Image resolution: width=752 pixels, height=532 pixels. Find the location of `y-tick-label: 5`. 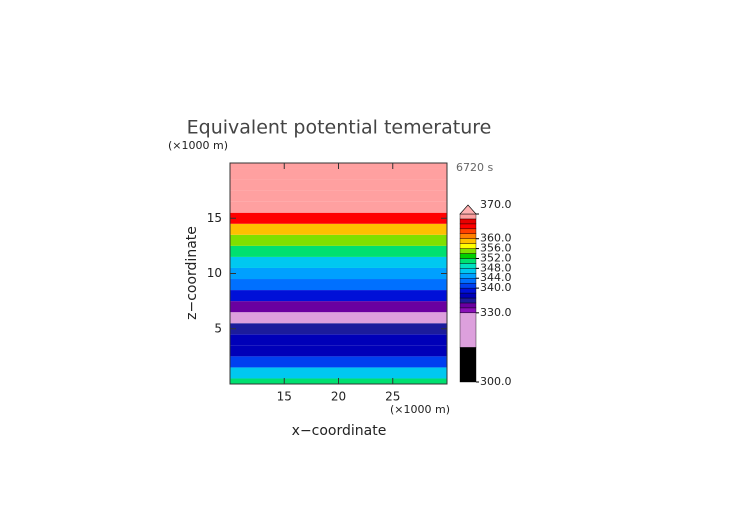

y-tick-label: 5 is located at coordinates (218, 328).